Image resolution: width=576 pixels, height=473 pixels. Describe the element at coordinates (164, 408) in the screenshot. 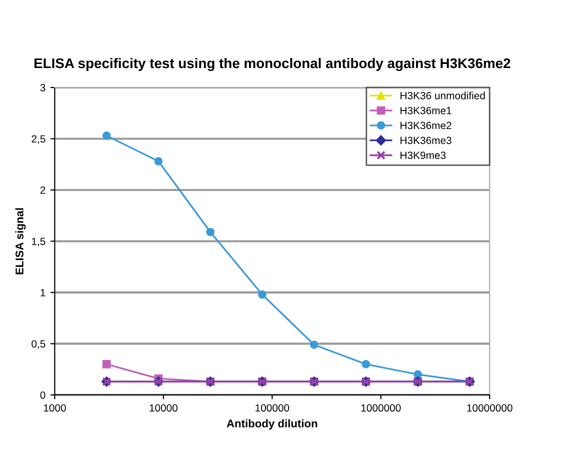

I see `x-tick-label: 10000` at that location.